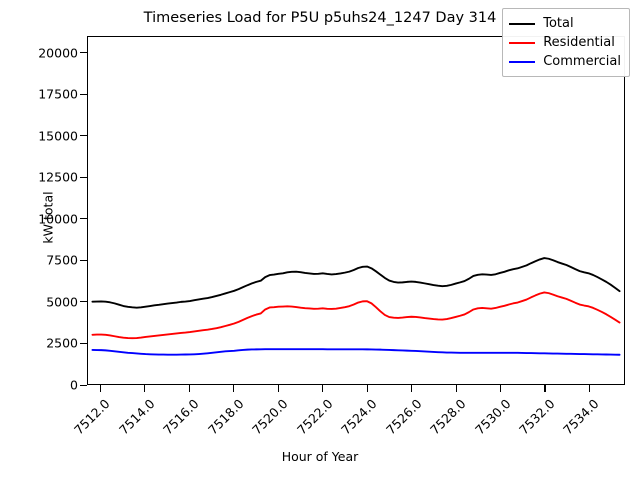  Describe the element at coordinates (579, 42) in the screenshot. I see `legend-label-residential: Residential` at that location.